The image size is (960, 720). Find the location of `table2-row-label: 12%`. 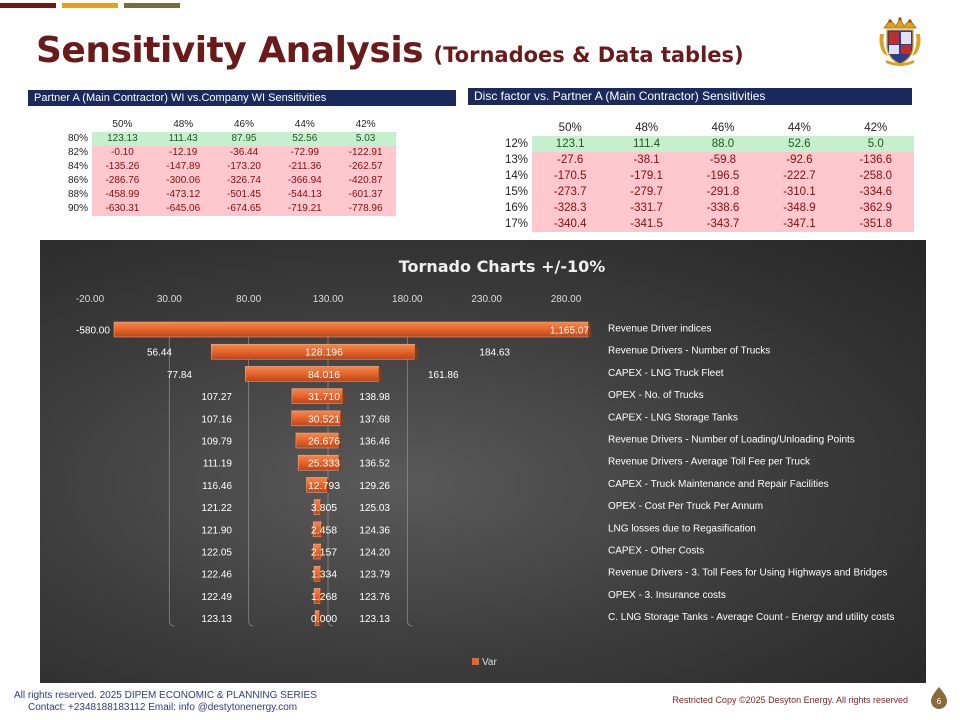

table2-row-label: 12% is located at coordinates (516, 144).